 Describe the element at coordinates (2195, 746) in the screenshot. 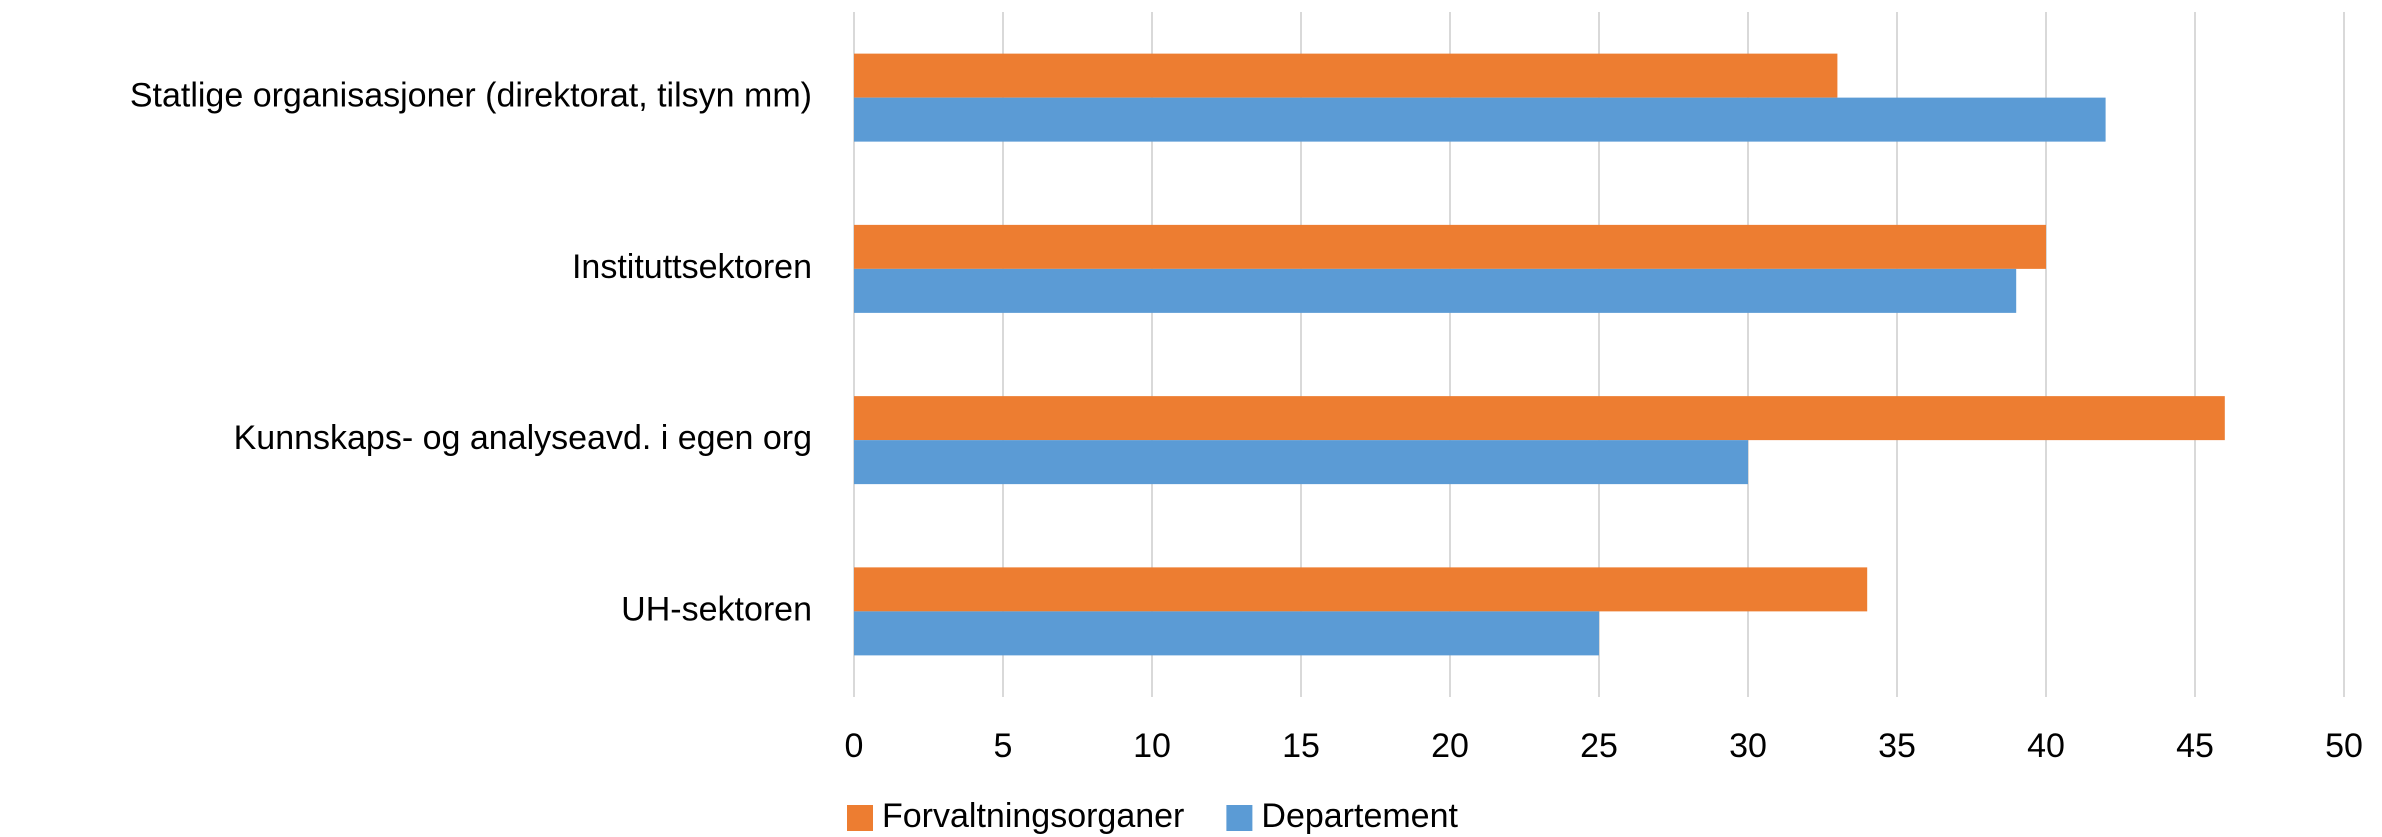

I see `x-tick-label: 45` at that location.